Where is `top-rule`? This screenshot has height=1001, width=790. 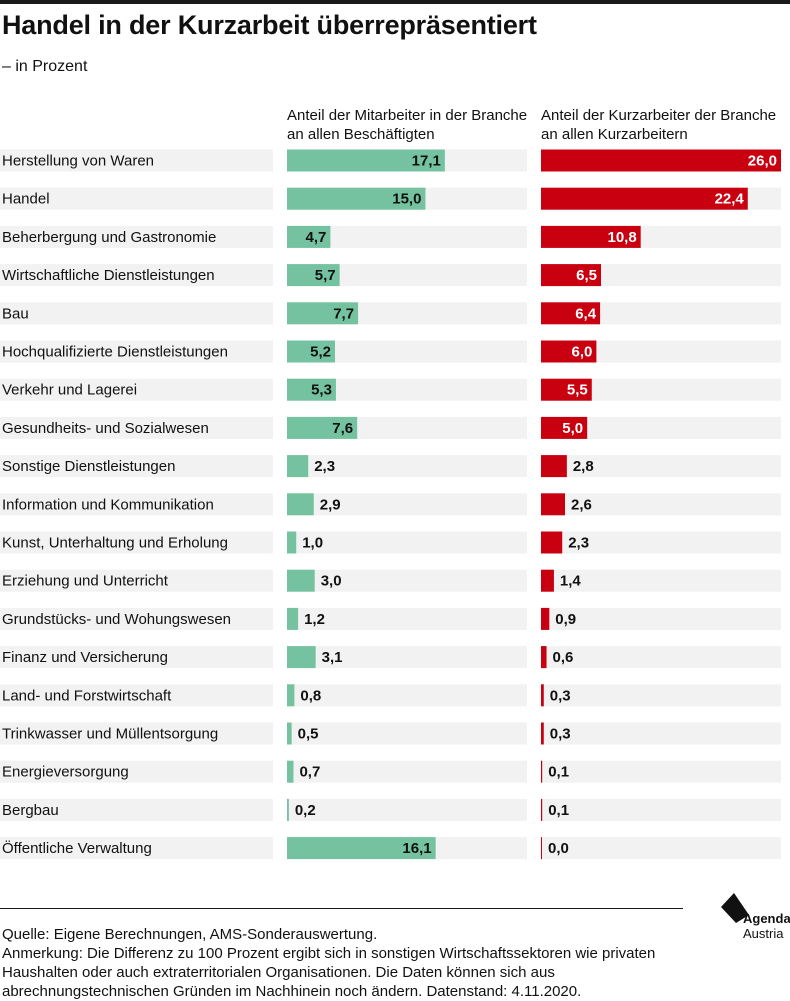
top-rule is located at coordinates (395, 2).